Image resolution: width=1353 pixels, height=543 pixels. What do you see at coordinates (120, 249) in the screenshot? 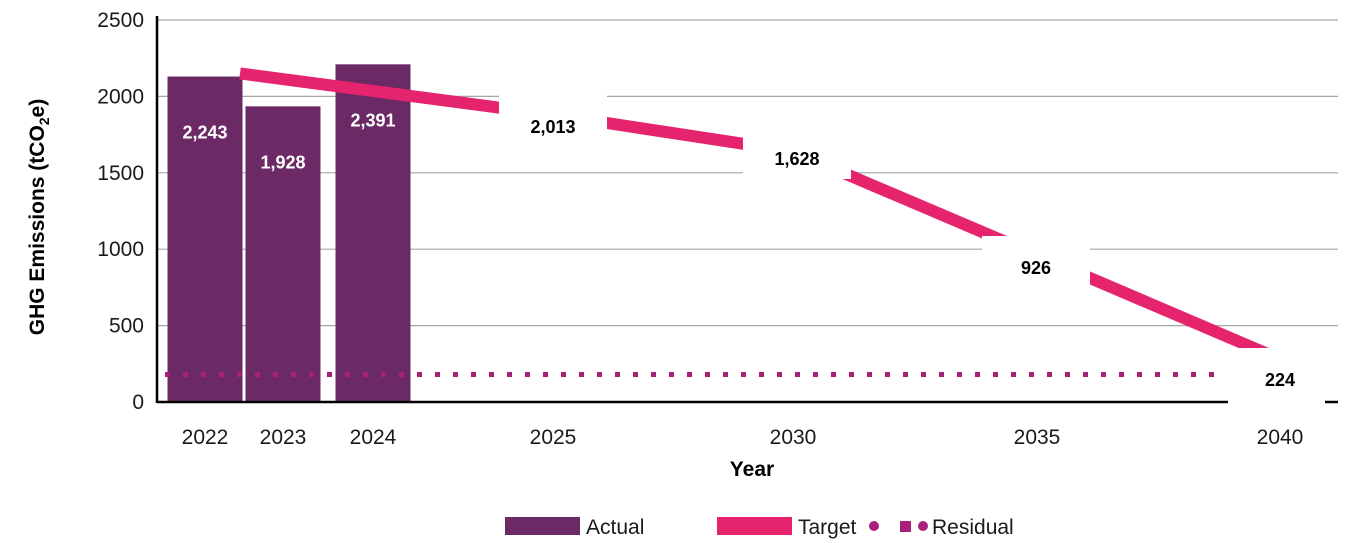
I see `y-tick-label: 1000` at bounding box center [120, 249].